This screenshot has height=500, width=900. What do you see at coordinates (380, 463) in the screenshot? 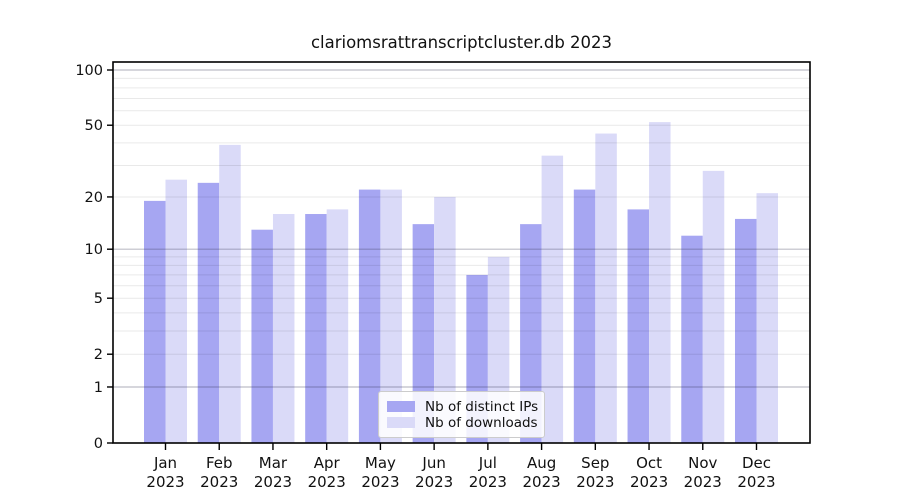
I see `x-tick-label-month: May` at bounding box center [380, 463].